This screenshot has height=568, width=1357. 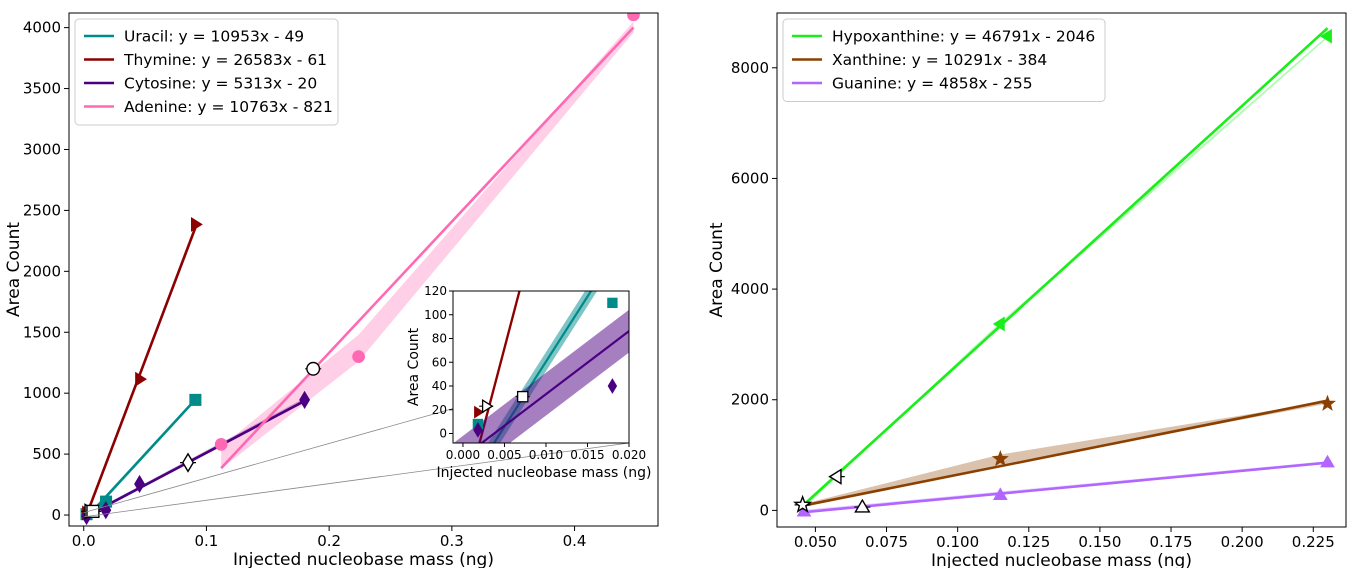 What do you see at coordinates (932, 84) in the screenshot?
I see `legend-label-2: Guanine: y = 4858x - 255` at bounding box center [932, 84].